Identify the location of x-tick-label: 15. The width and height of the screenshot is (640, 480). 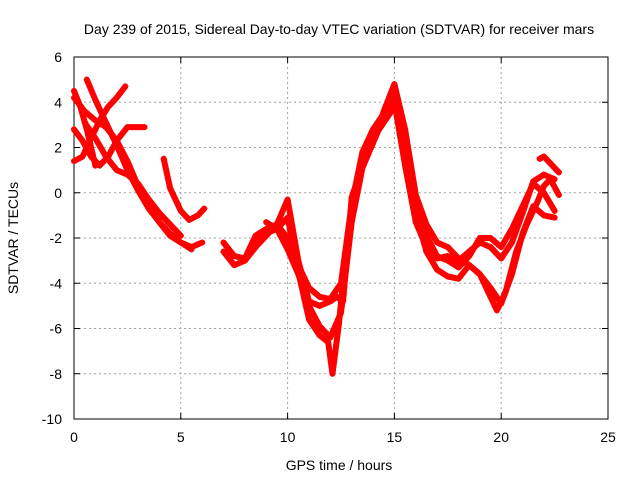
(395, 437).